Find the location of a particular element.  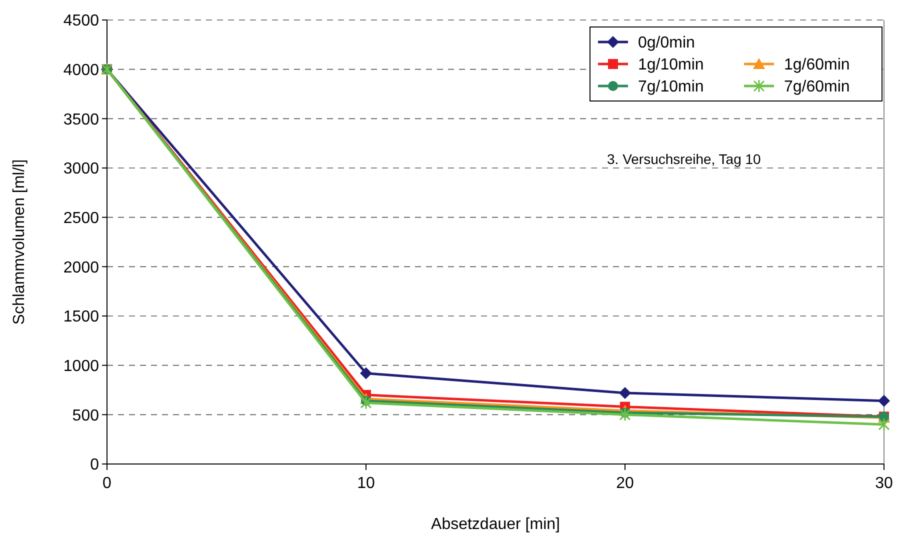

y-tick-label: 2000 is located at coordinates (81, 267).